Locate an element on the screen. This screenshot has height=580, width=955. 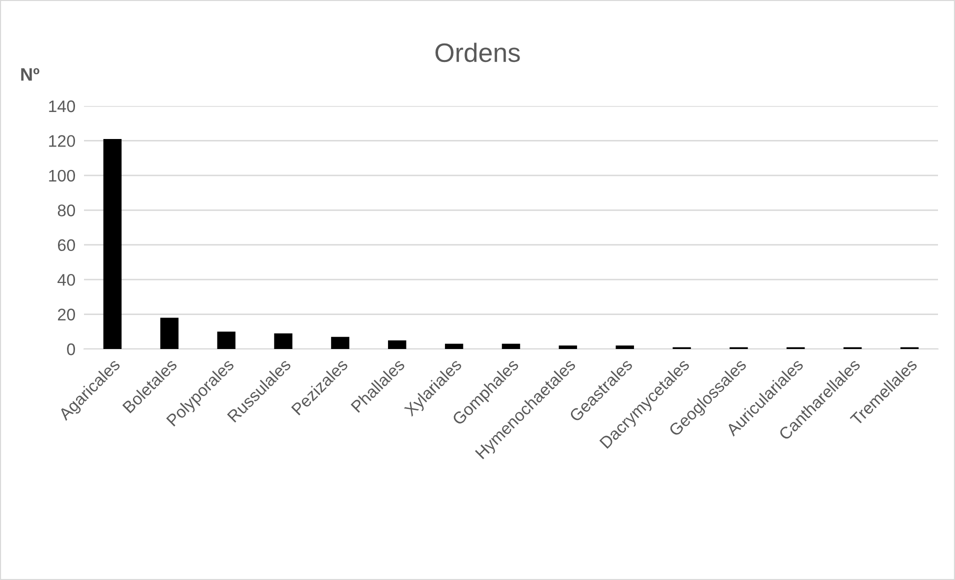
y-tick-label: 140 is located at coordinates (62, 106).